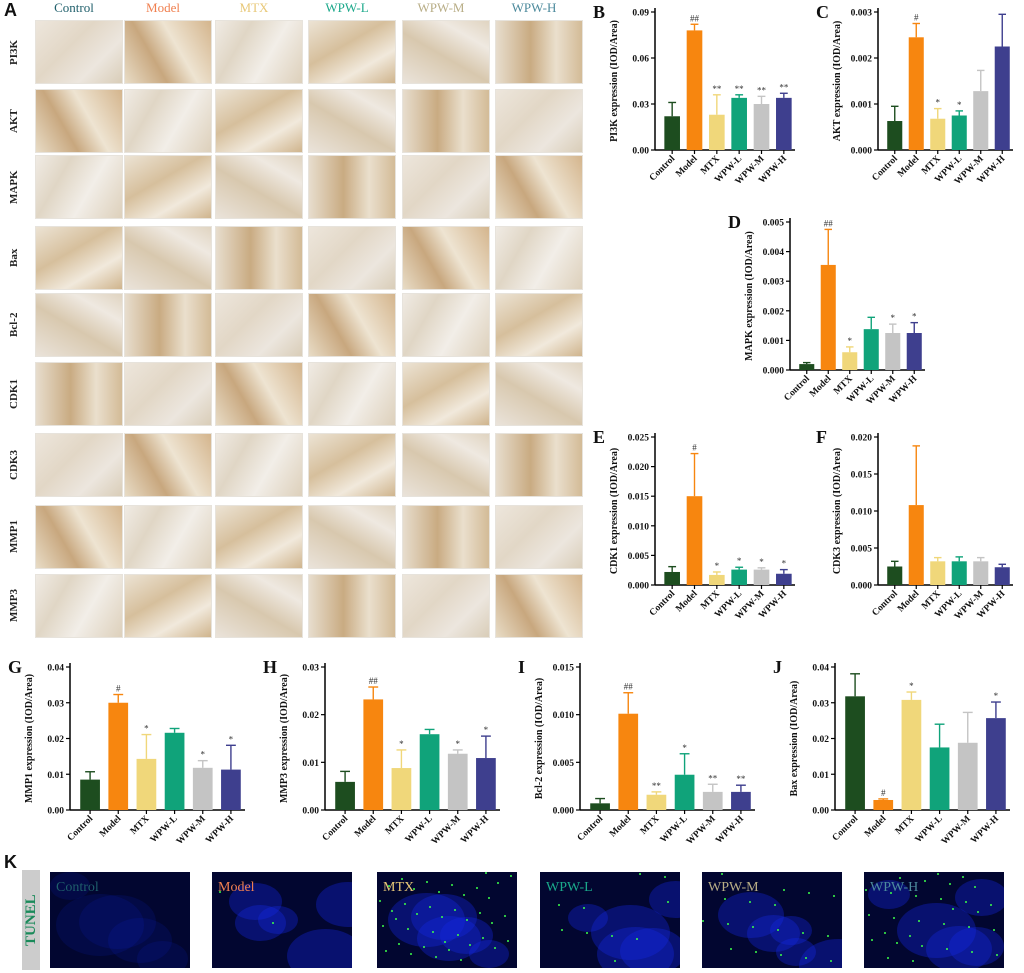 This screenshot has height=973, width=1024. What do you see at coordinates (837, 81) in the screenshot?
I see `y-axis-label: AKT expression (IOD/Area)` at bounding box center [837, 81].